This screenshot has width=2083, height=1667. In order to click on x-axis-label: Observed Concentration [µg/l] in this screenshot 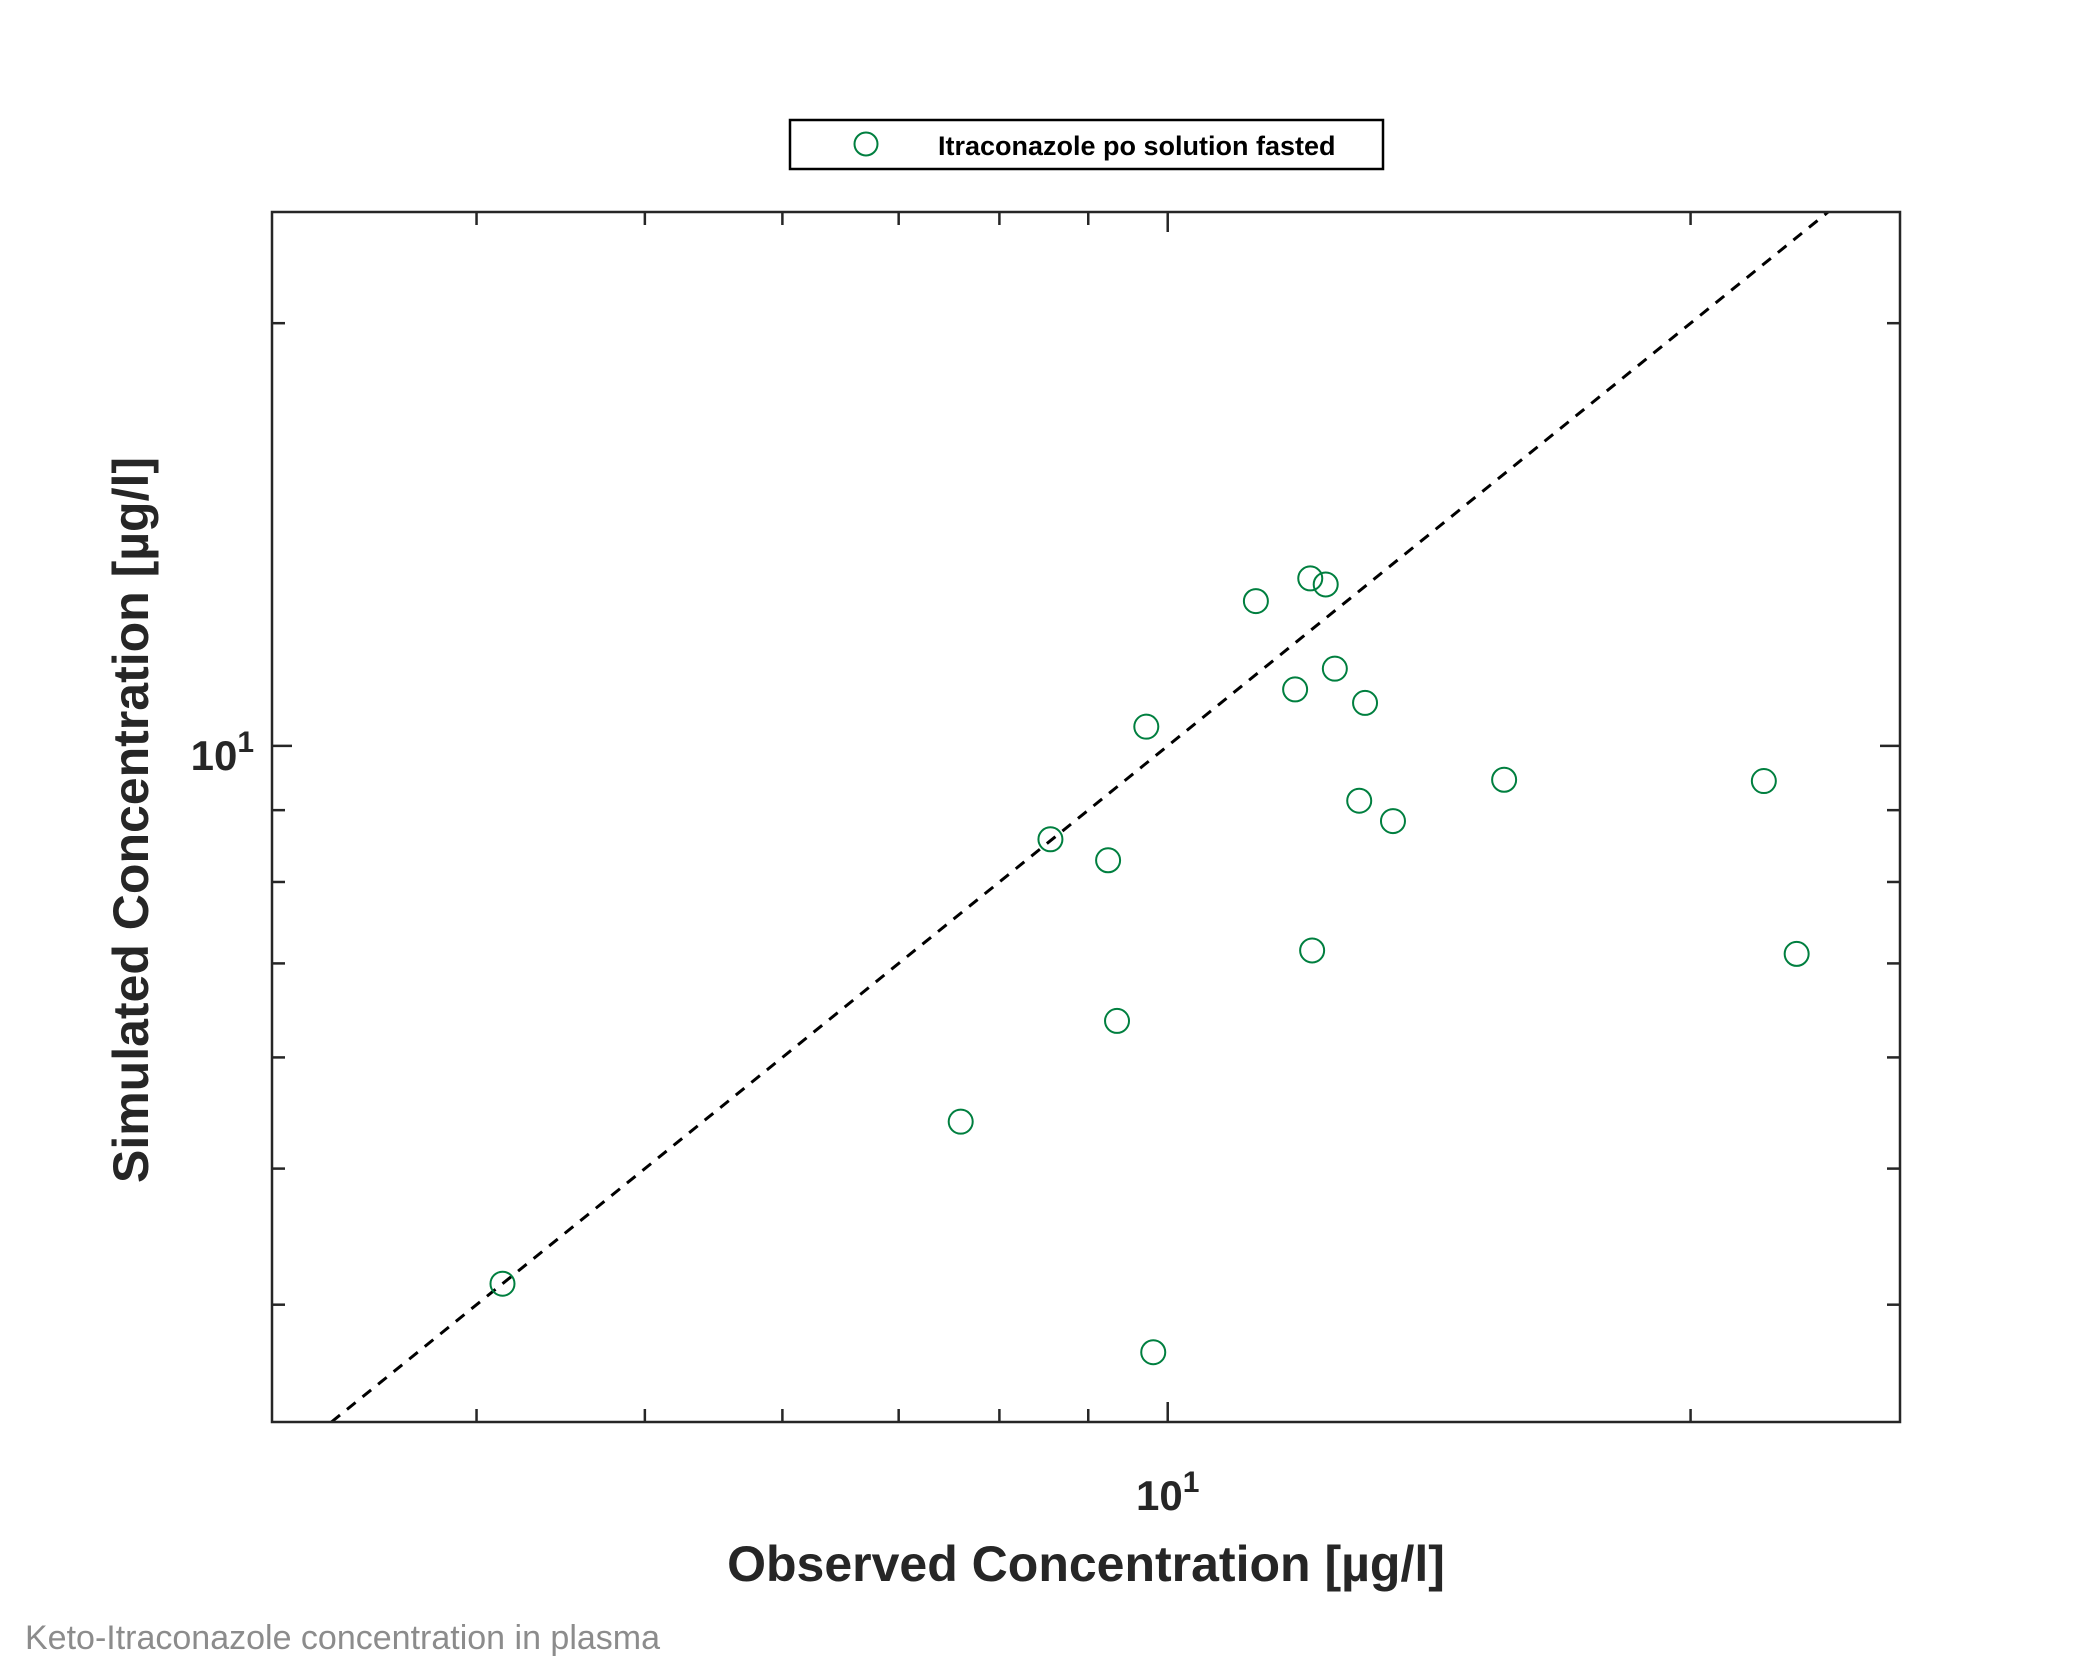, I will do `click(1086, 1564)`.